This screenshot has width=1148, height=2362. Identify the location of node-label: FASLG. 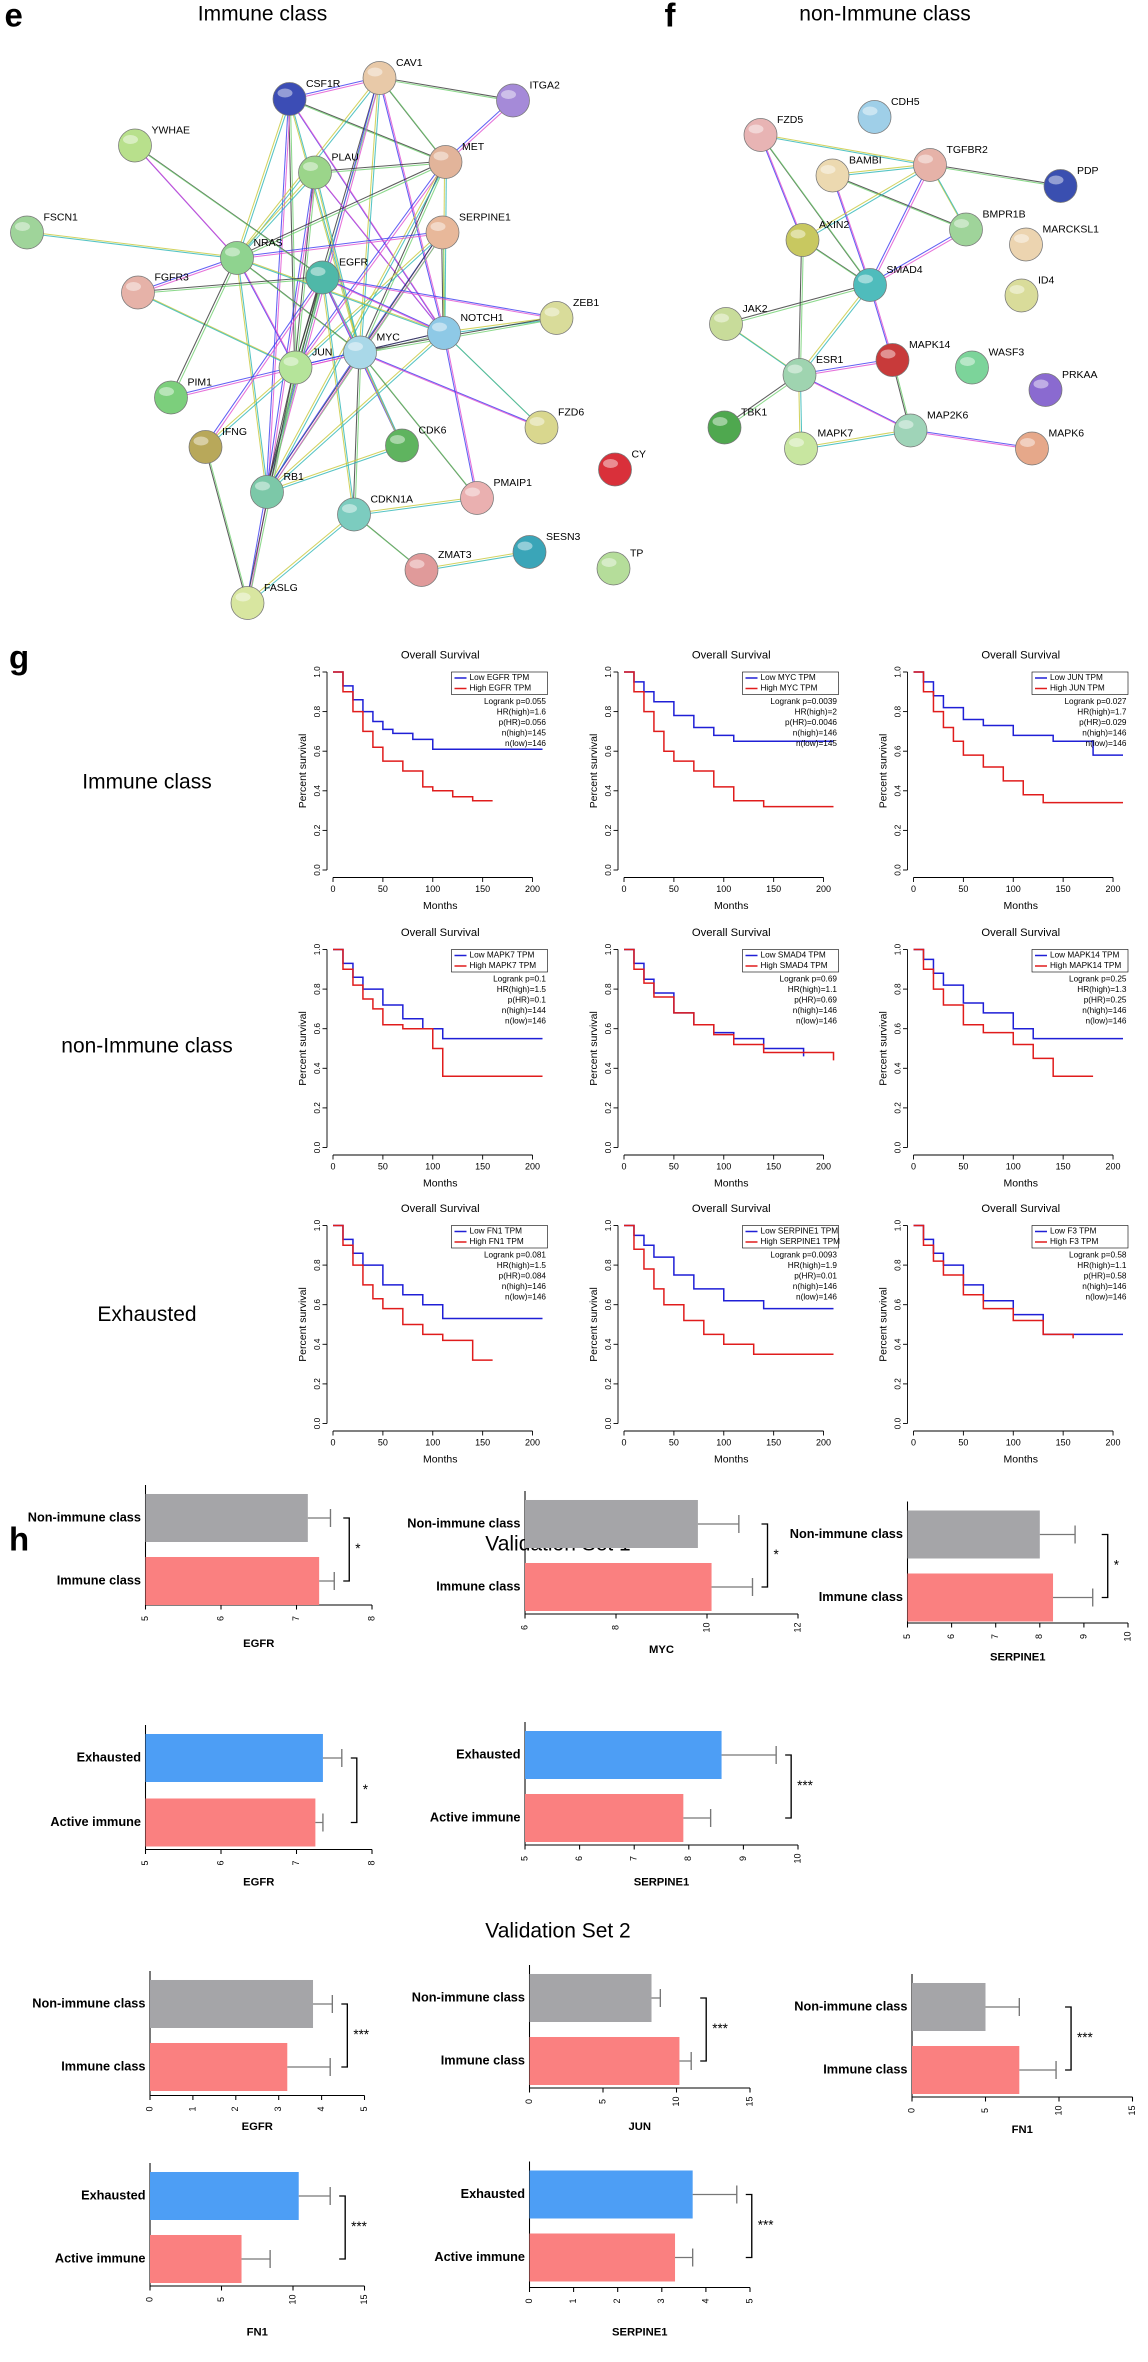
(281, 588).